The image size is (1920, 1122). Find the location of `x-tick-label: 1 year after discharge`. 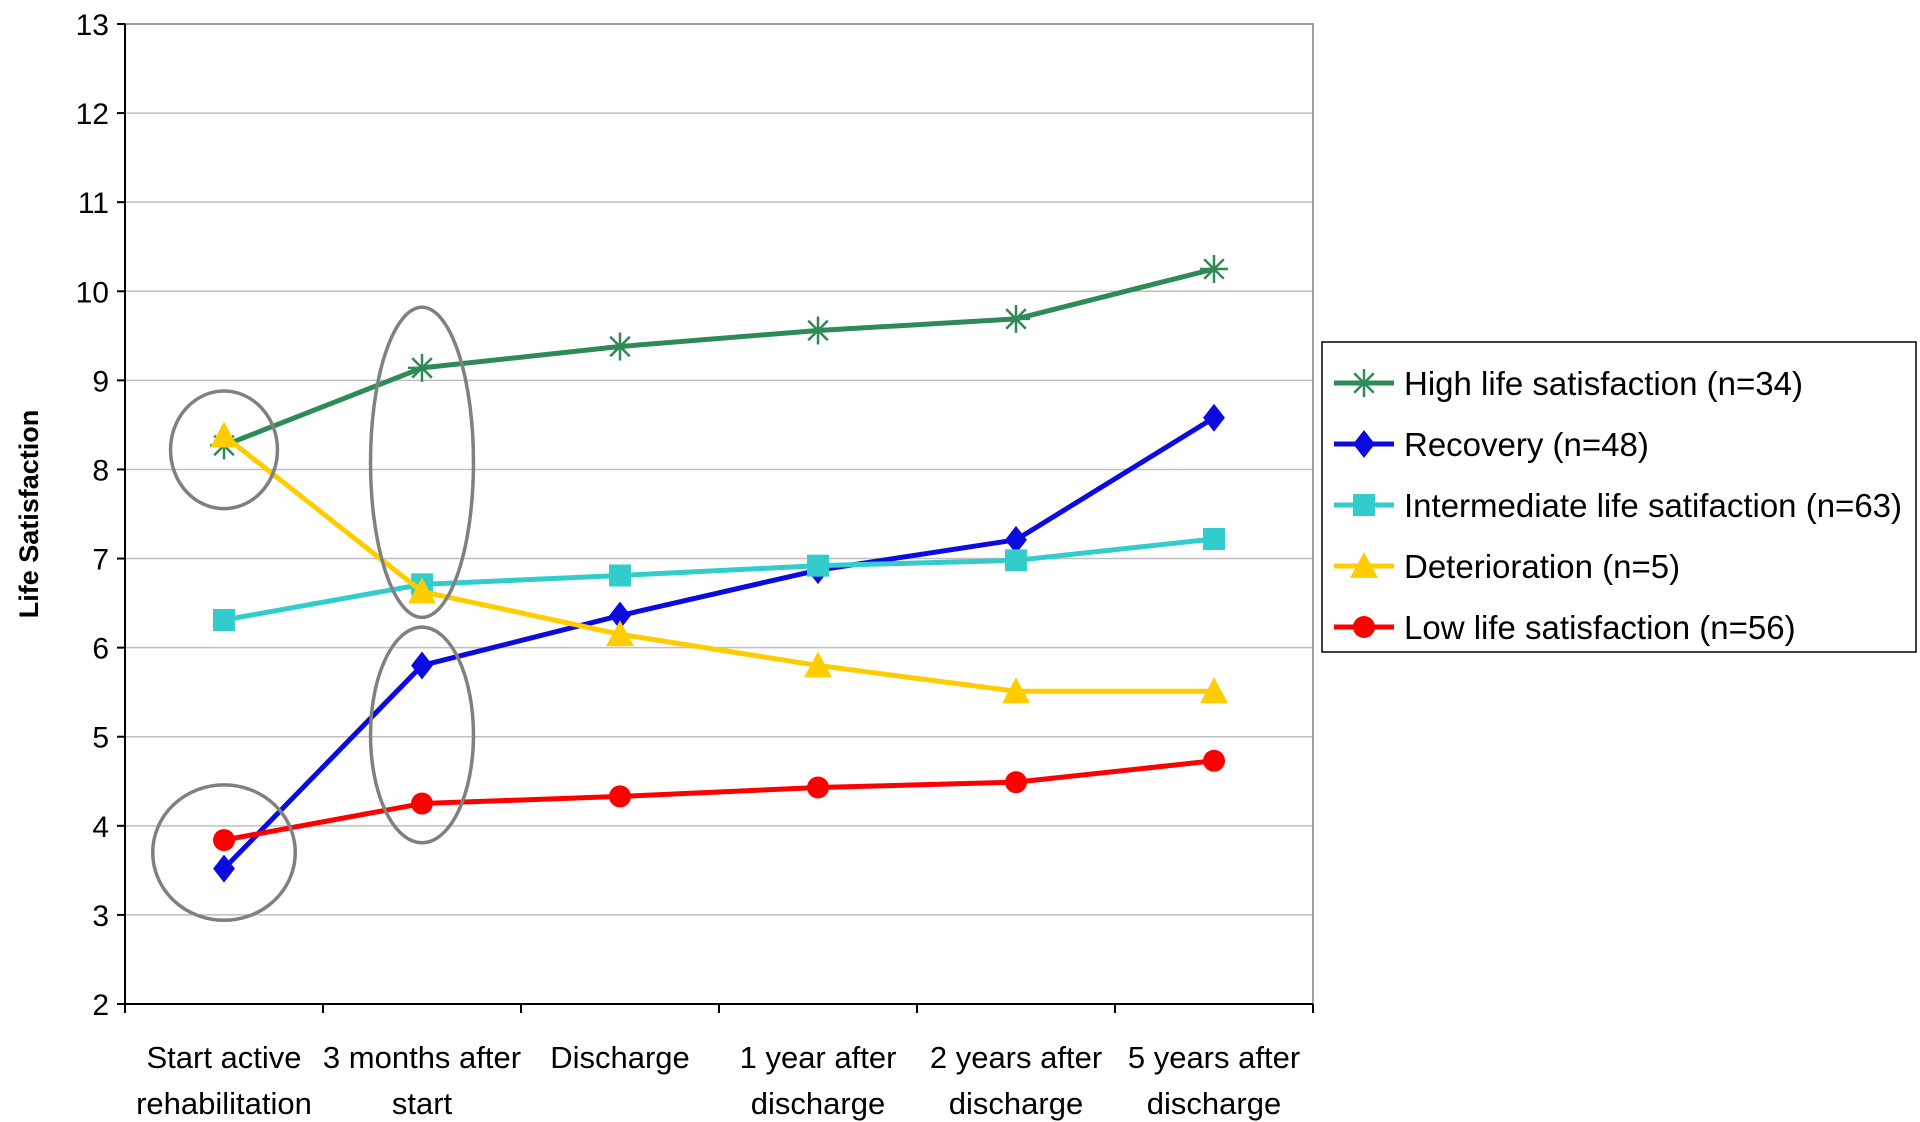

x-tick-label: 1 year after discharge is located at coordinates (818, 1080).